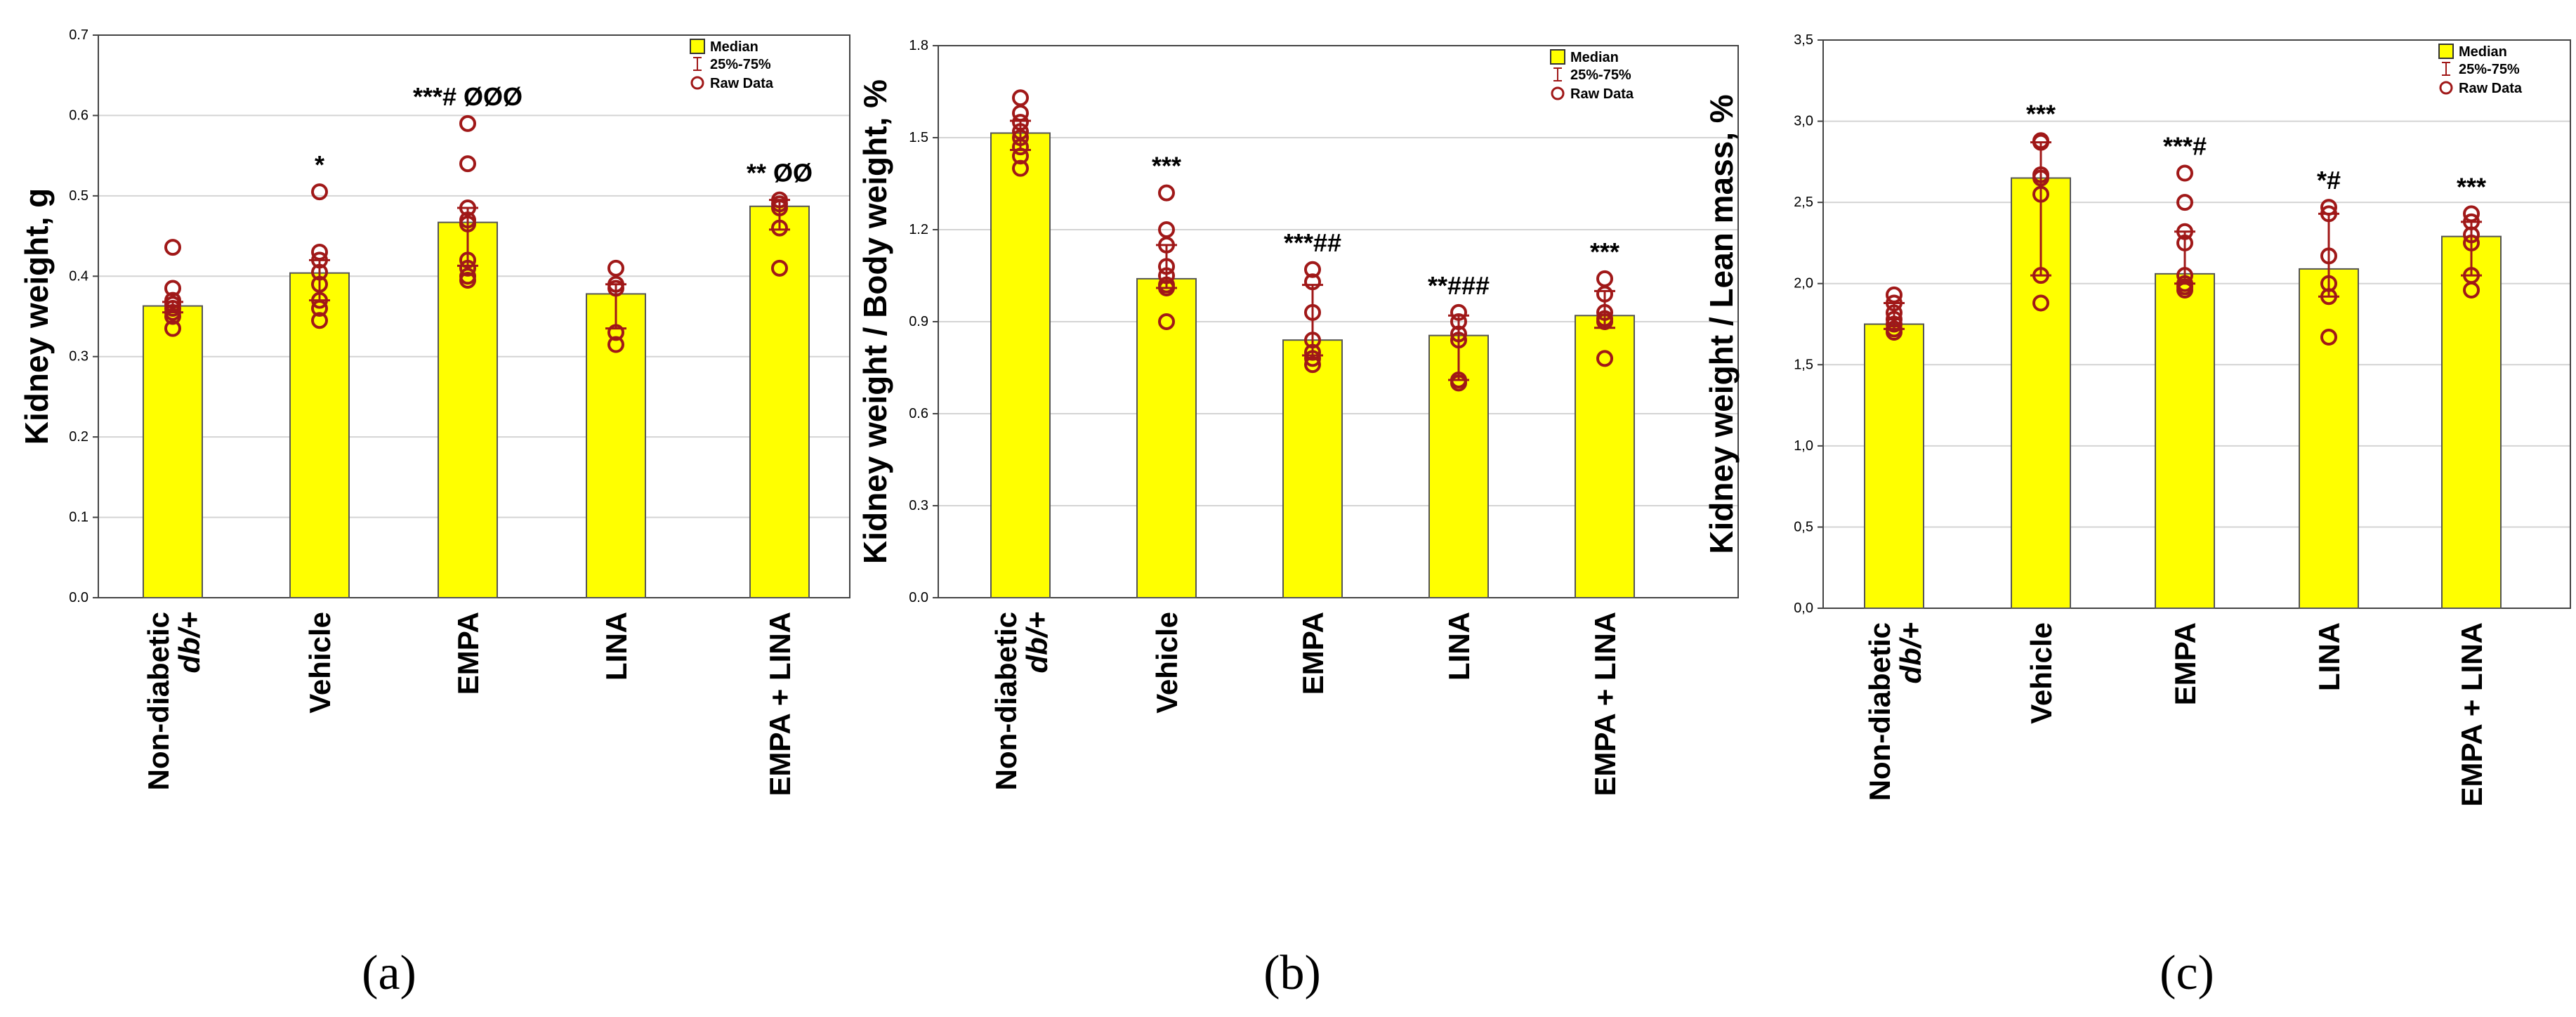 The width and height of the screenshot is (2576, 1017). What do you see at coordinates (78, 115) in the screenshot?
I see `y-tick-label: 0.6` at bounding box center [78, 115].